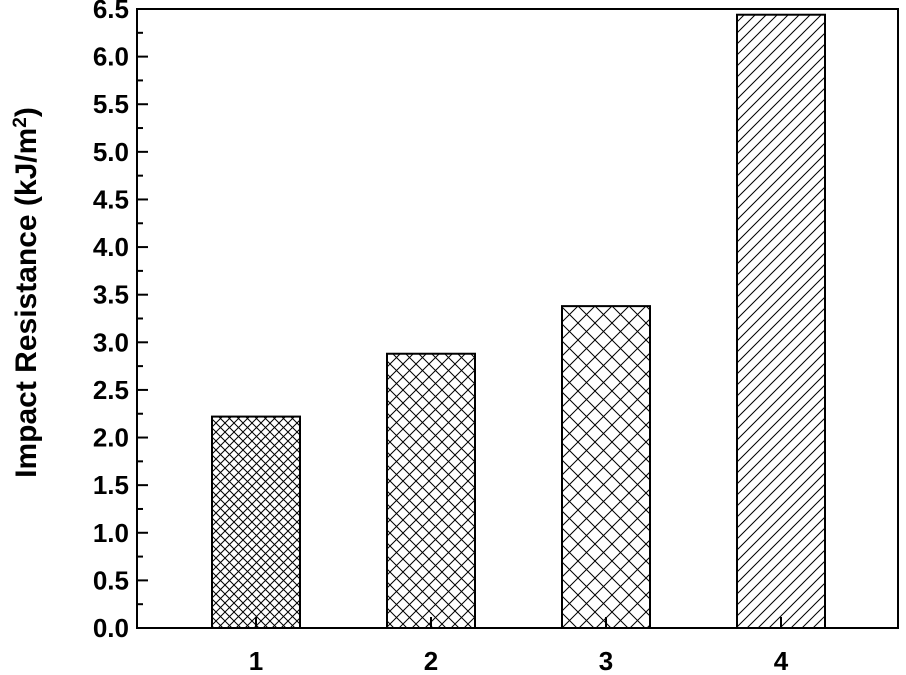 The width and height of the screenshot is (906, 675). I want to click on y-axis-title: Impact Resistance (kJ/m2), so click(27, 292).